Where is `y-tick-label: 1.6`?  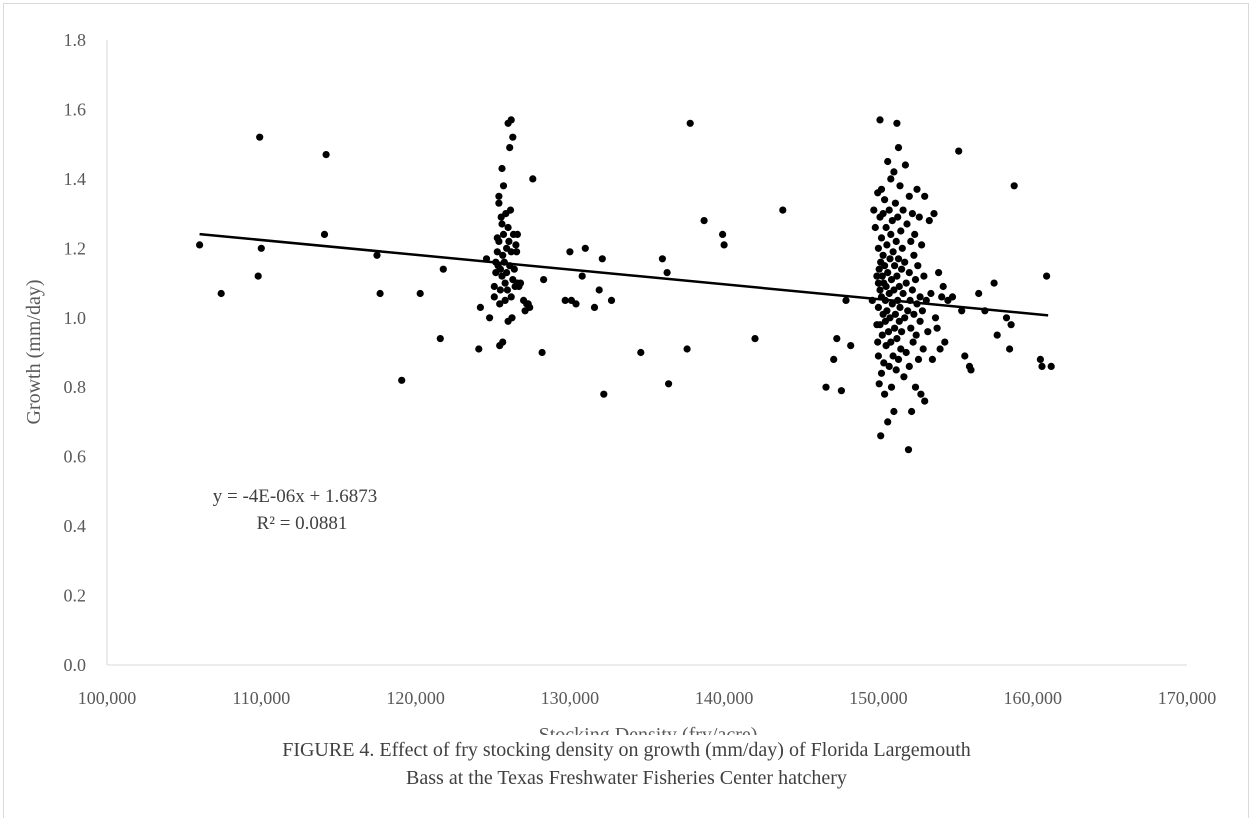 y-tick-label: 1.6 is located at coordinates (75, 109).